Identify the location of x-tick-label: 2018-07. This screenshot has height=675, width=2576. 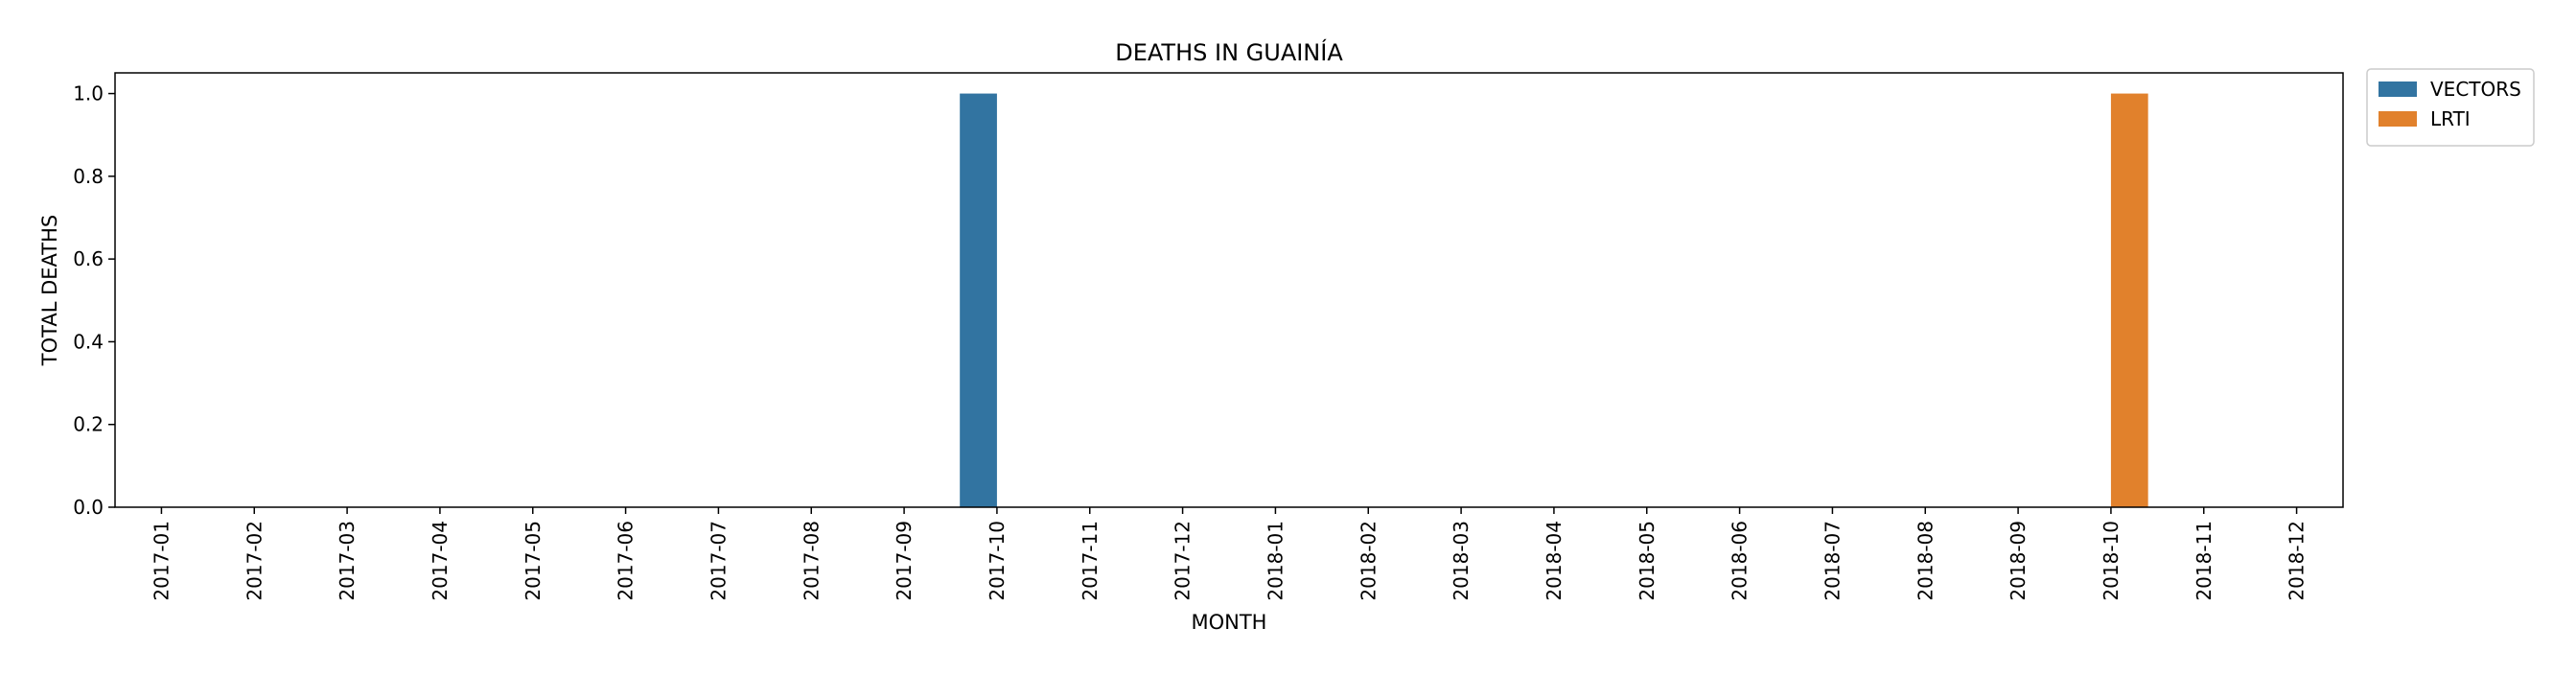
(1833, 561).